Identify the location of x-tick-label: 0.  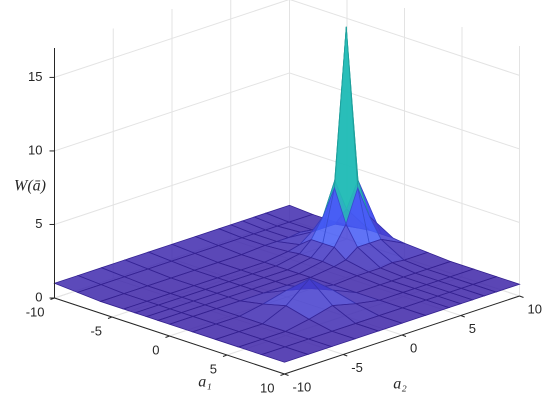
(155, 349).